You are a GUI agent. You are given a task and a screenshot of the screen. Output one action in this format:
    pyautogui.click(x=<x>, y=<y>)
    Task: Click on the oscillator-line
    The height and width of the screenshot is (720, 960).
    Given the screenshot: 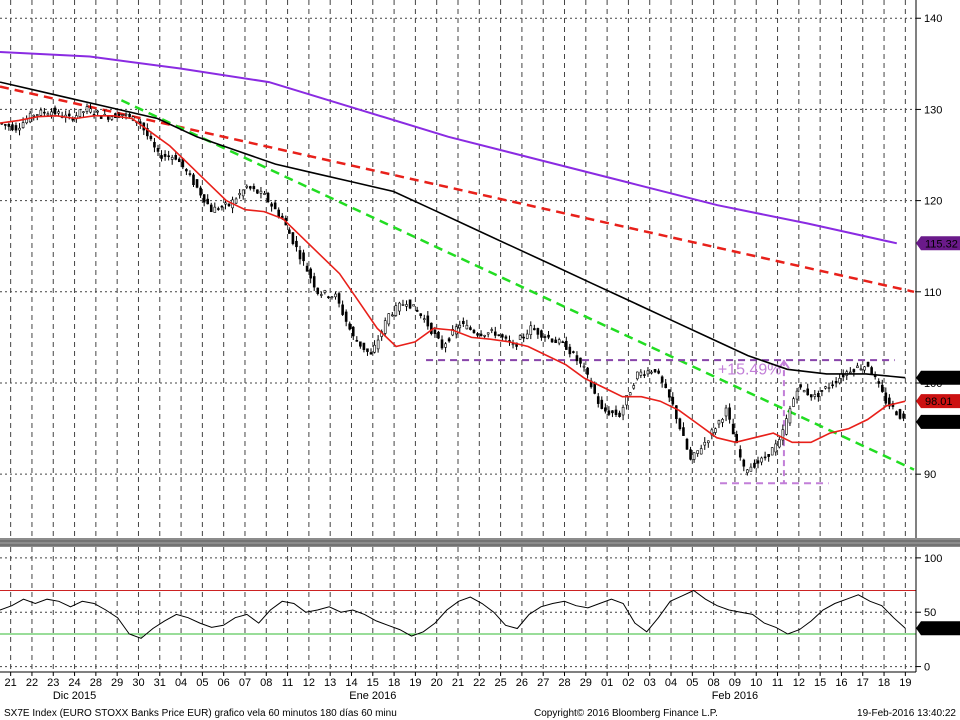 What is the action you would take?
    pyautogui.click(x=453, y=614)
    